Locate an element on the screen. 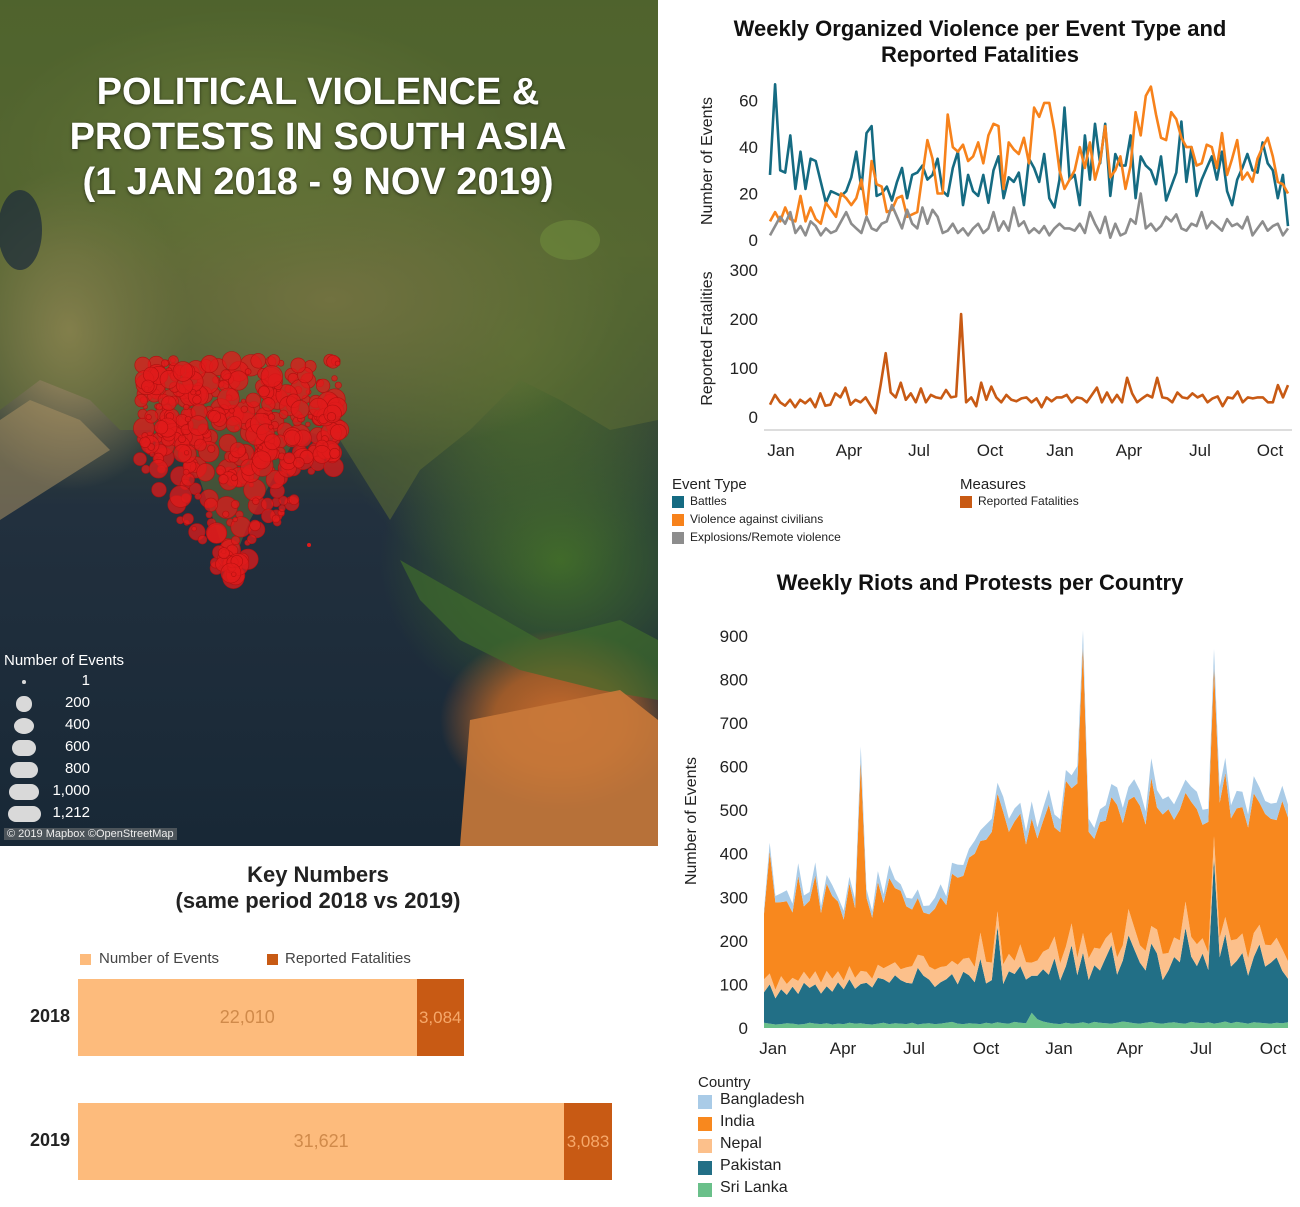  events-bar: 31,621 is located at coordinates (322, 1141).